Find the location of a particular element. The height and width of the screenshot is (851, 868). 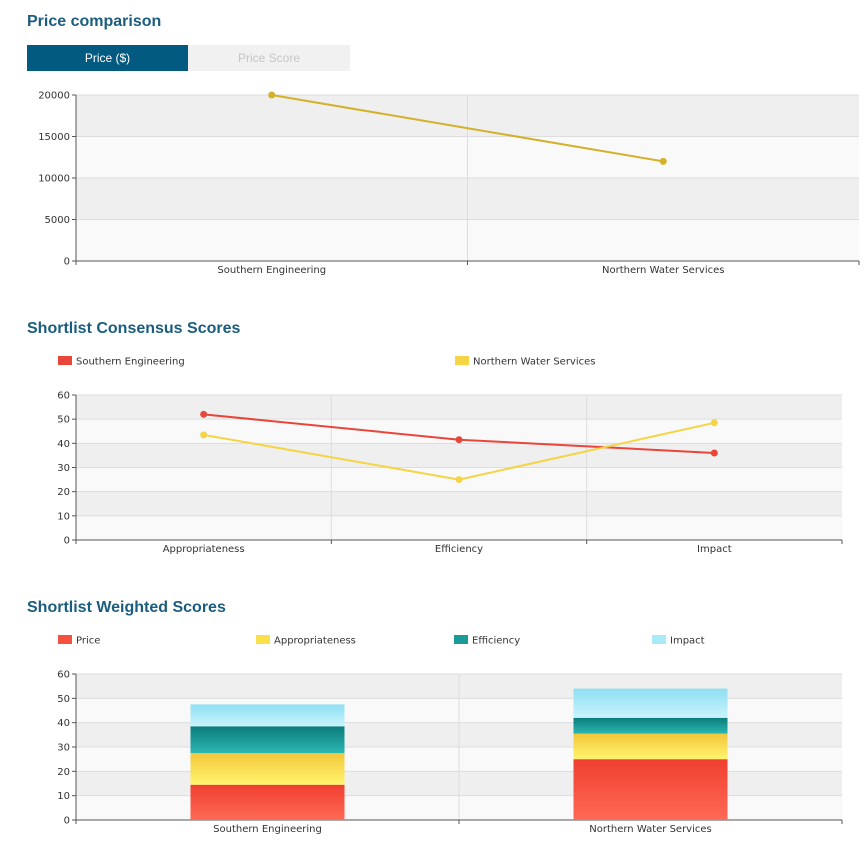

consensus-y-tick-label: 60 is located at coordinates (63, 396).